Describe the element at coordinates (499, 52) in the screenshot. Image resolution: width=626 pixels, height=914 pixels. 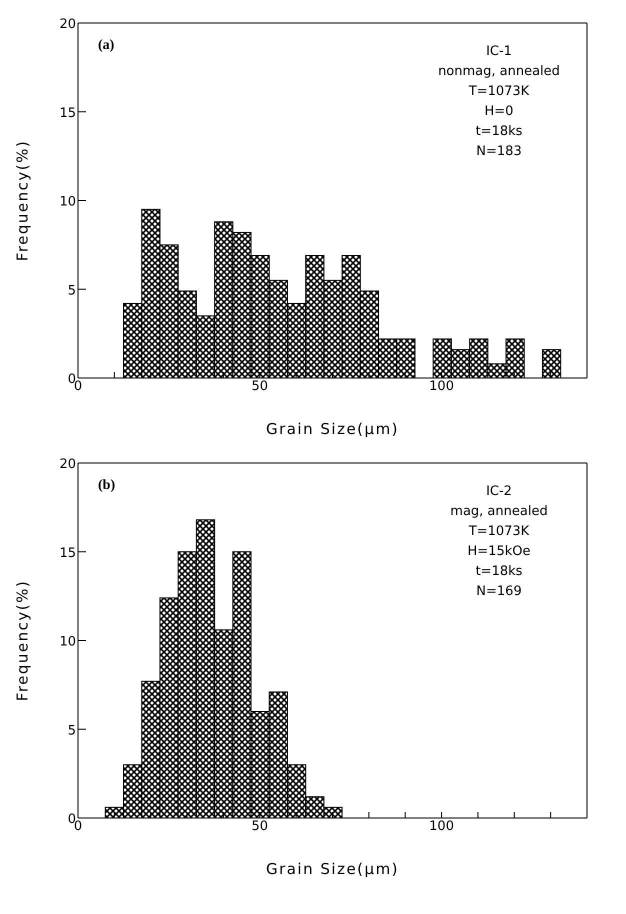
I see `annotation: IC-1` at that location.